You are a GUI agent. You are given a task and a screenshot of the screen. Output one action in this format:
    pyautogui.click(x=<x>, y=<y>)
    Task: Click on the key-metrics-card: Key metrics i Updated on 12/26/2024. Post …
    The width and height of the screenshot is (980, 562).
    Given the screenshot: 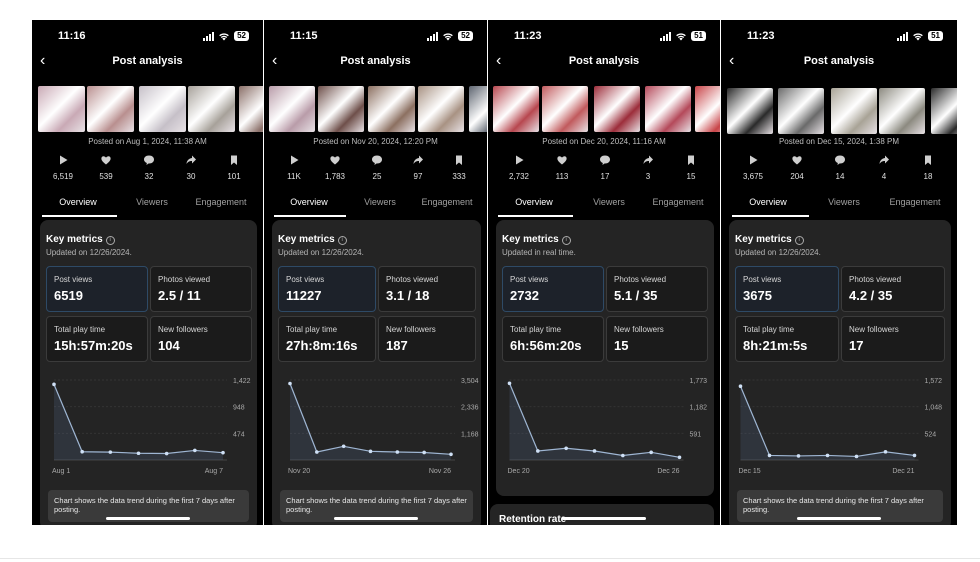 What is the action you would take?
    pyautogui.click(x=148, y=372)
    